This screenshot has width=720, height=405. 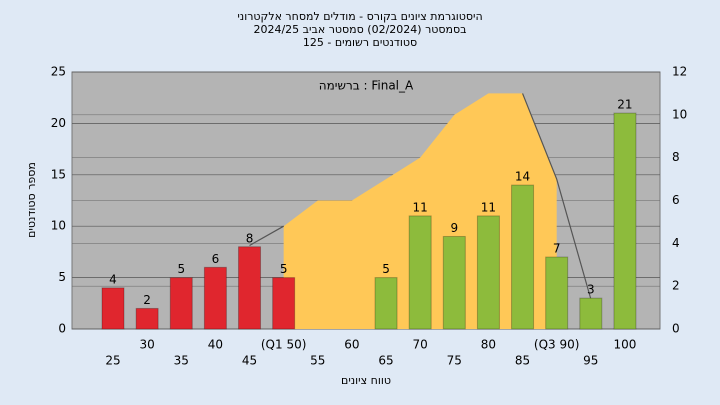 I want to click on y2-tick-label: 0, so click(x=676, y=329).